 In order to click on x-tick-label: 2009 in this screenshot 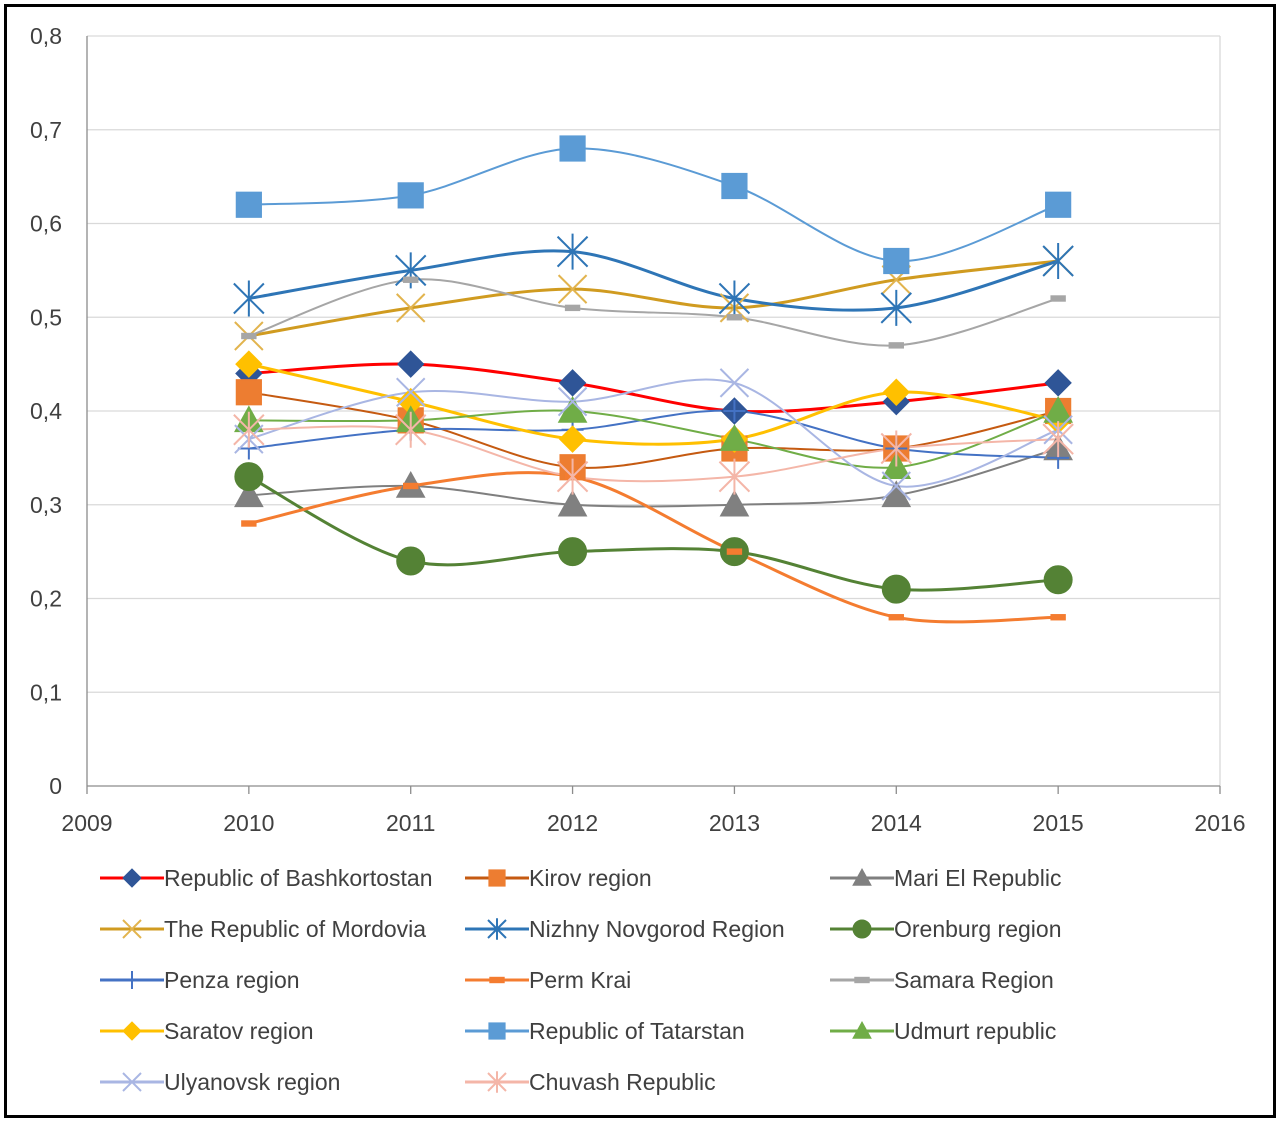, I will do `click(86, 823)`.